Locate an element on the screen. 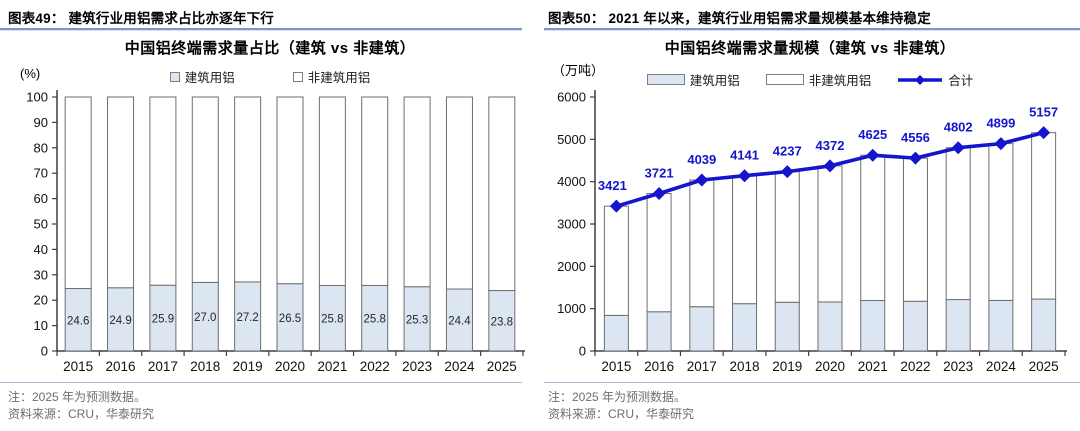  chart-legend: 建筑用铝 非建筑用铝 合计 is located at coordinates (810, 79).